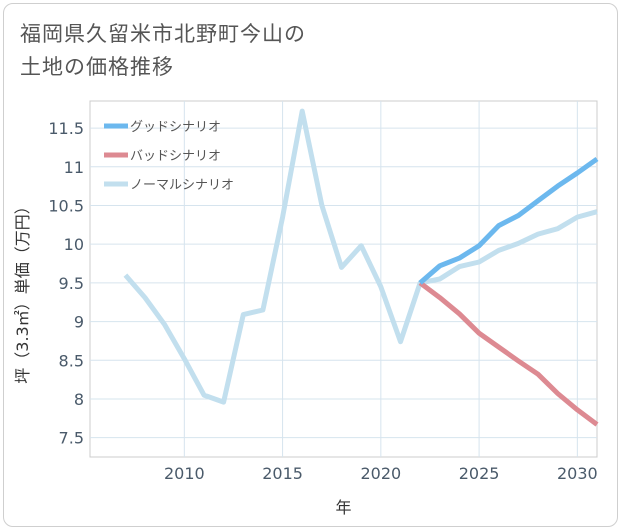 The image size is (621, 530). Describe the element at coordinates (282, 473) in the screenshot. I see `x-tick-label: 2015` at that location.